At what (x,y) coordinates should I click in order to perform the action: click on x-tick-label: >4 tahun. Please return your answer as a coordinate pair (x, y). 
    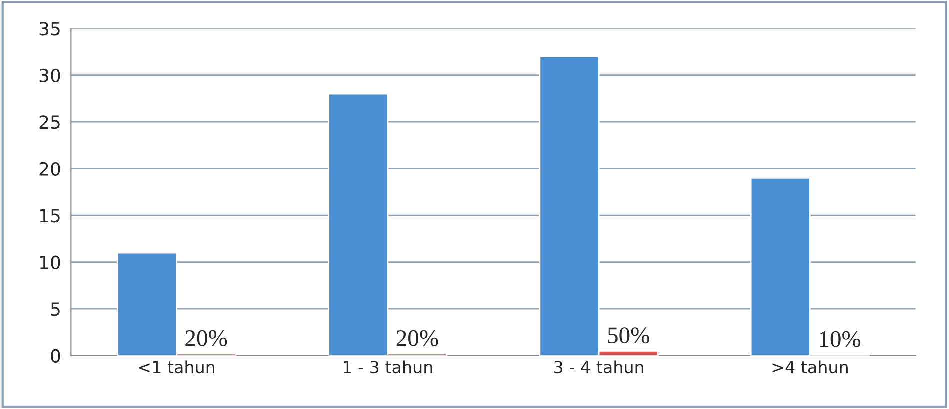
    Looking at the image, I should click on (810, 367).